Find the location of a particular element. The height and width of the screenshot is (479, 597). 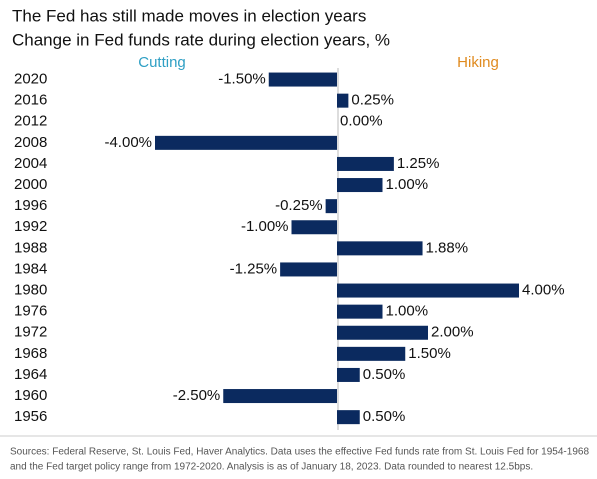

y-tick-label: 1968 is located at coordinates (30, 353).